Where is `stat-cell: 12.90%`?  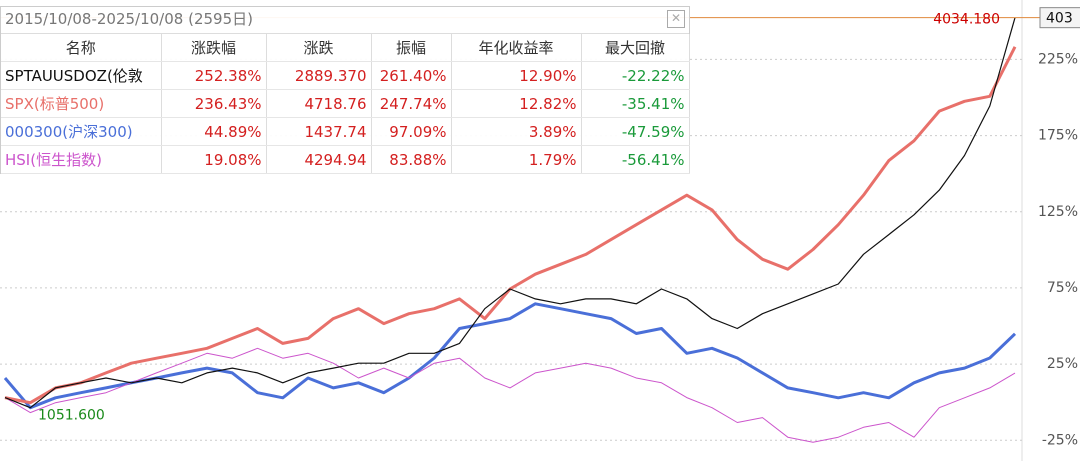 stat-cell: 12.90% is located at coordinates (516, 75).